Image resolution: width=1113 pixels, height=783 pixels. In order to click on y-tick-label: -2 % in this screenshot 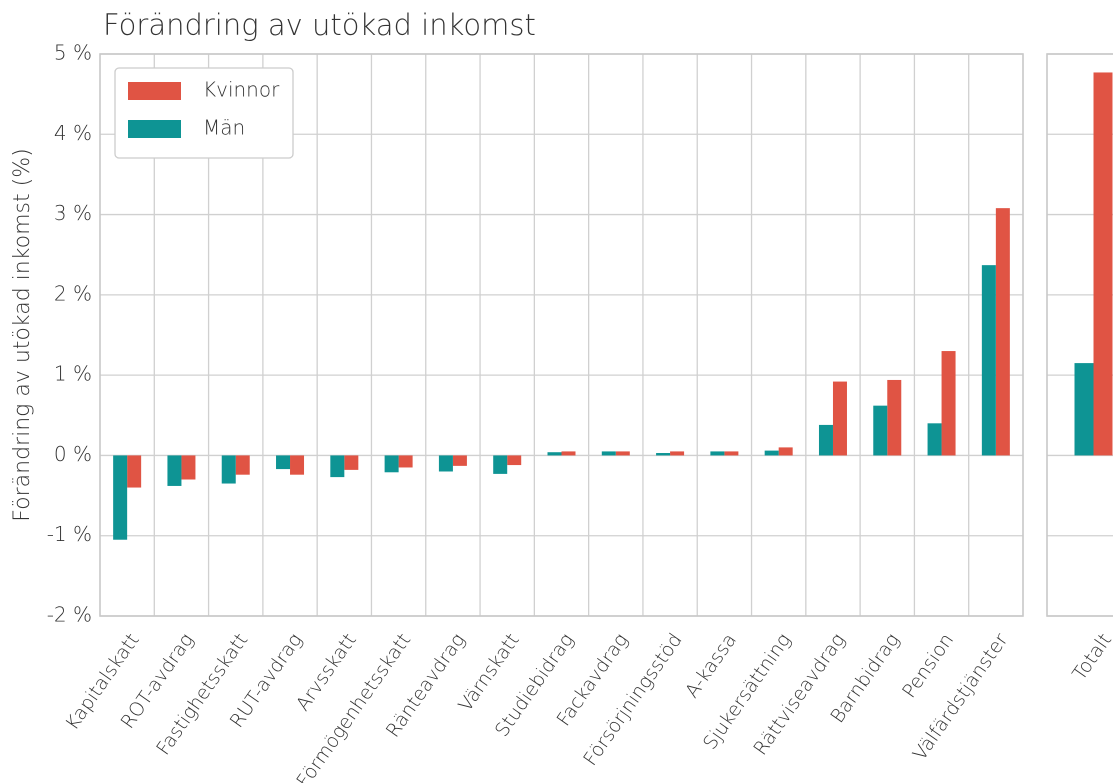, I will do `click(69, 615)`.